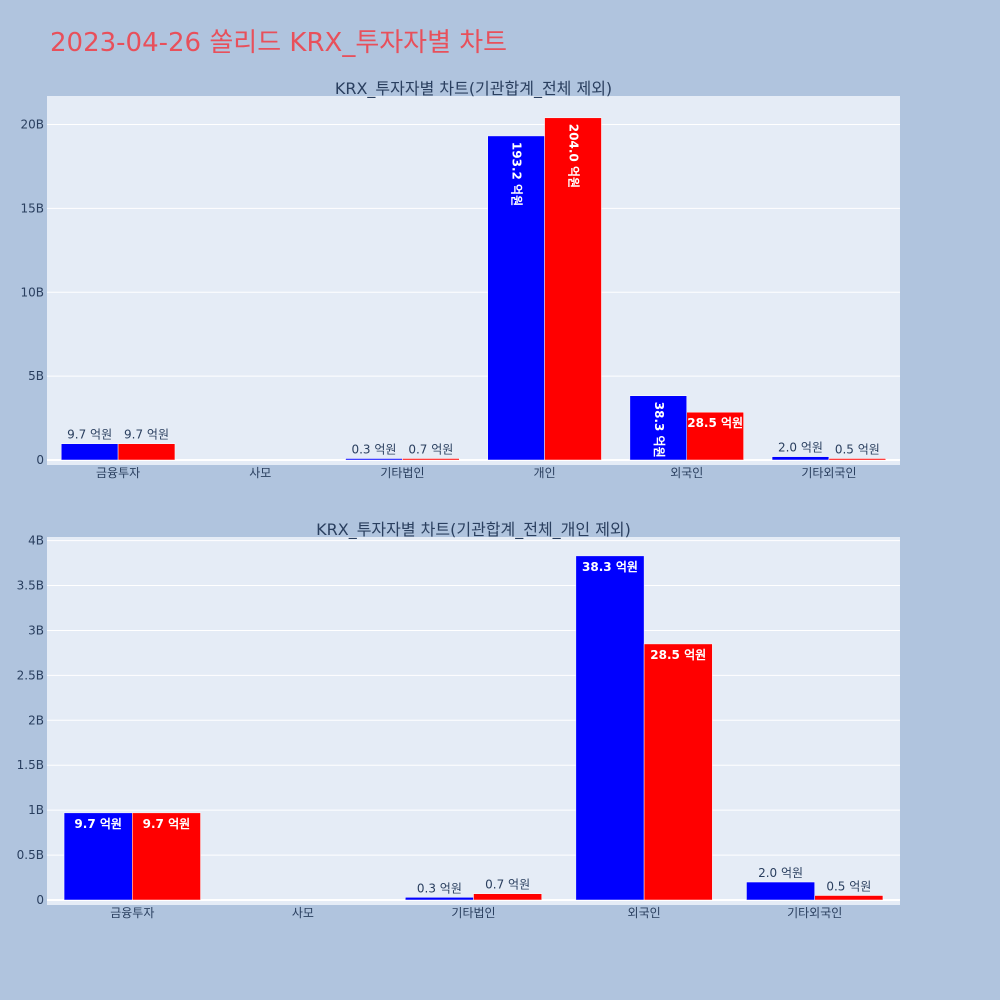  What do you see at coordinates (545, 473) in the screenshot?
I see `x-tick-label: 개인` at bounding box center [545, 473].